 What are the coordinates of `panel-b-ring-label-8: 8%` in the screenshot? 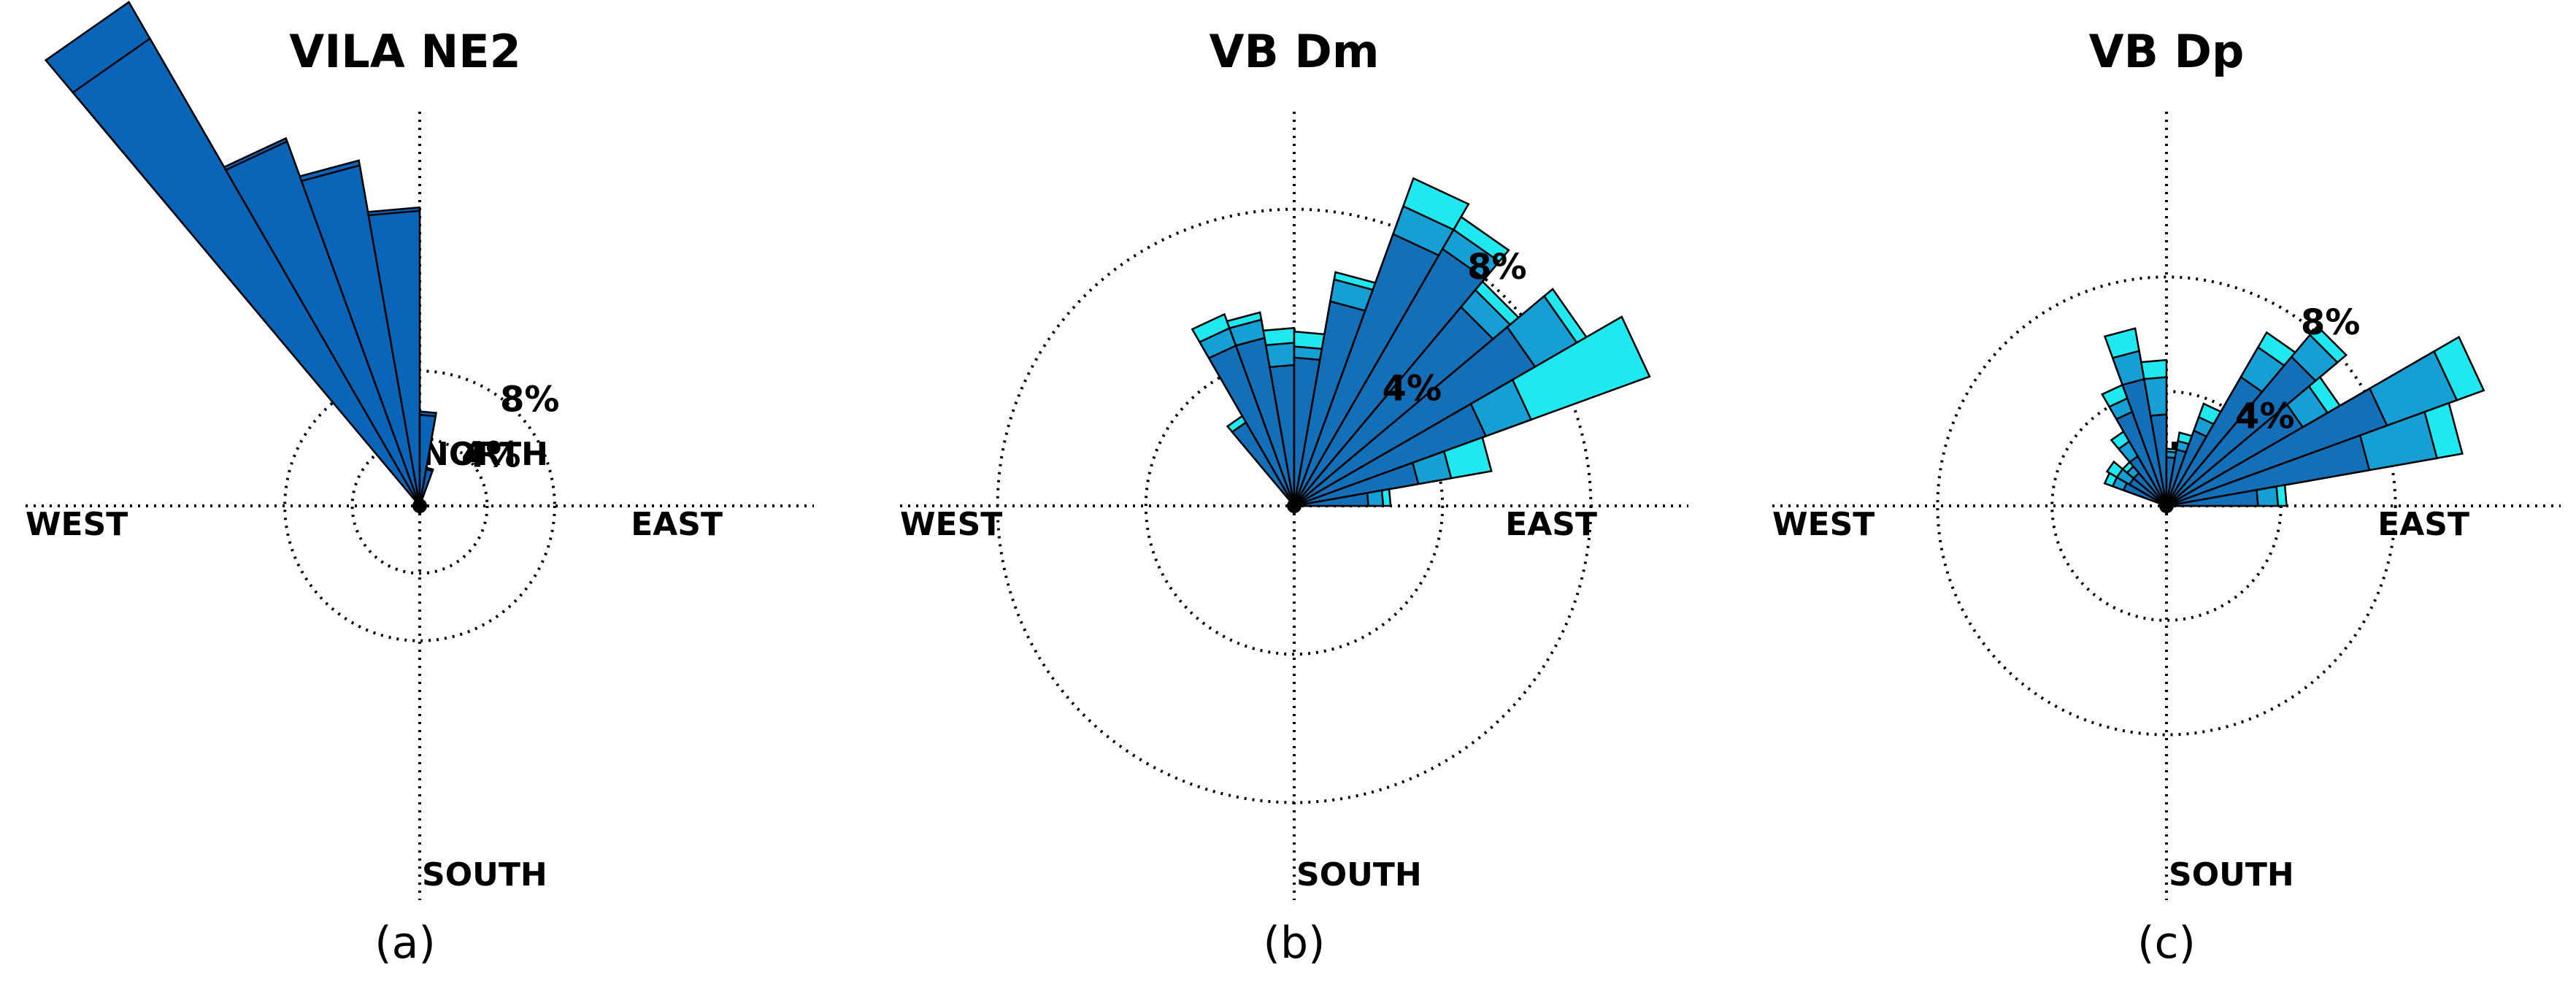 It's located at (1497, 267).